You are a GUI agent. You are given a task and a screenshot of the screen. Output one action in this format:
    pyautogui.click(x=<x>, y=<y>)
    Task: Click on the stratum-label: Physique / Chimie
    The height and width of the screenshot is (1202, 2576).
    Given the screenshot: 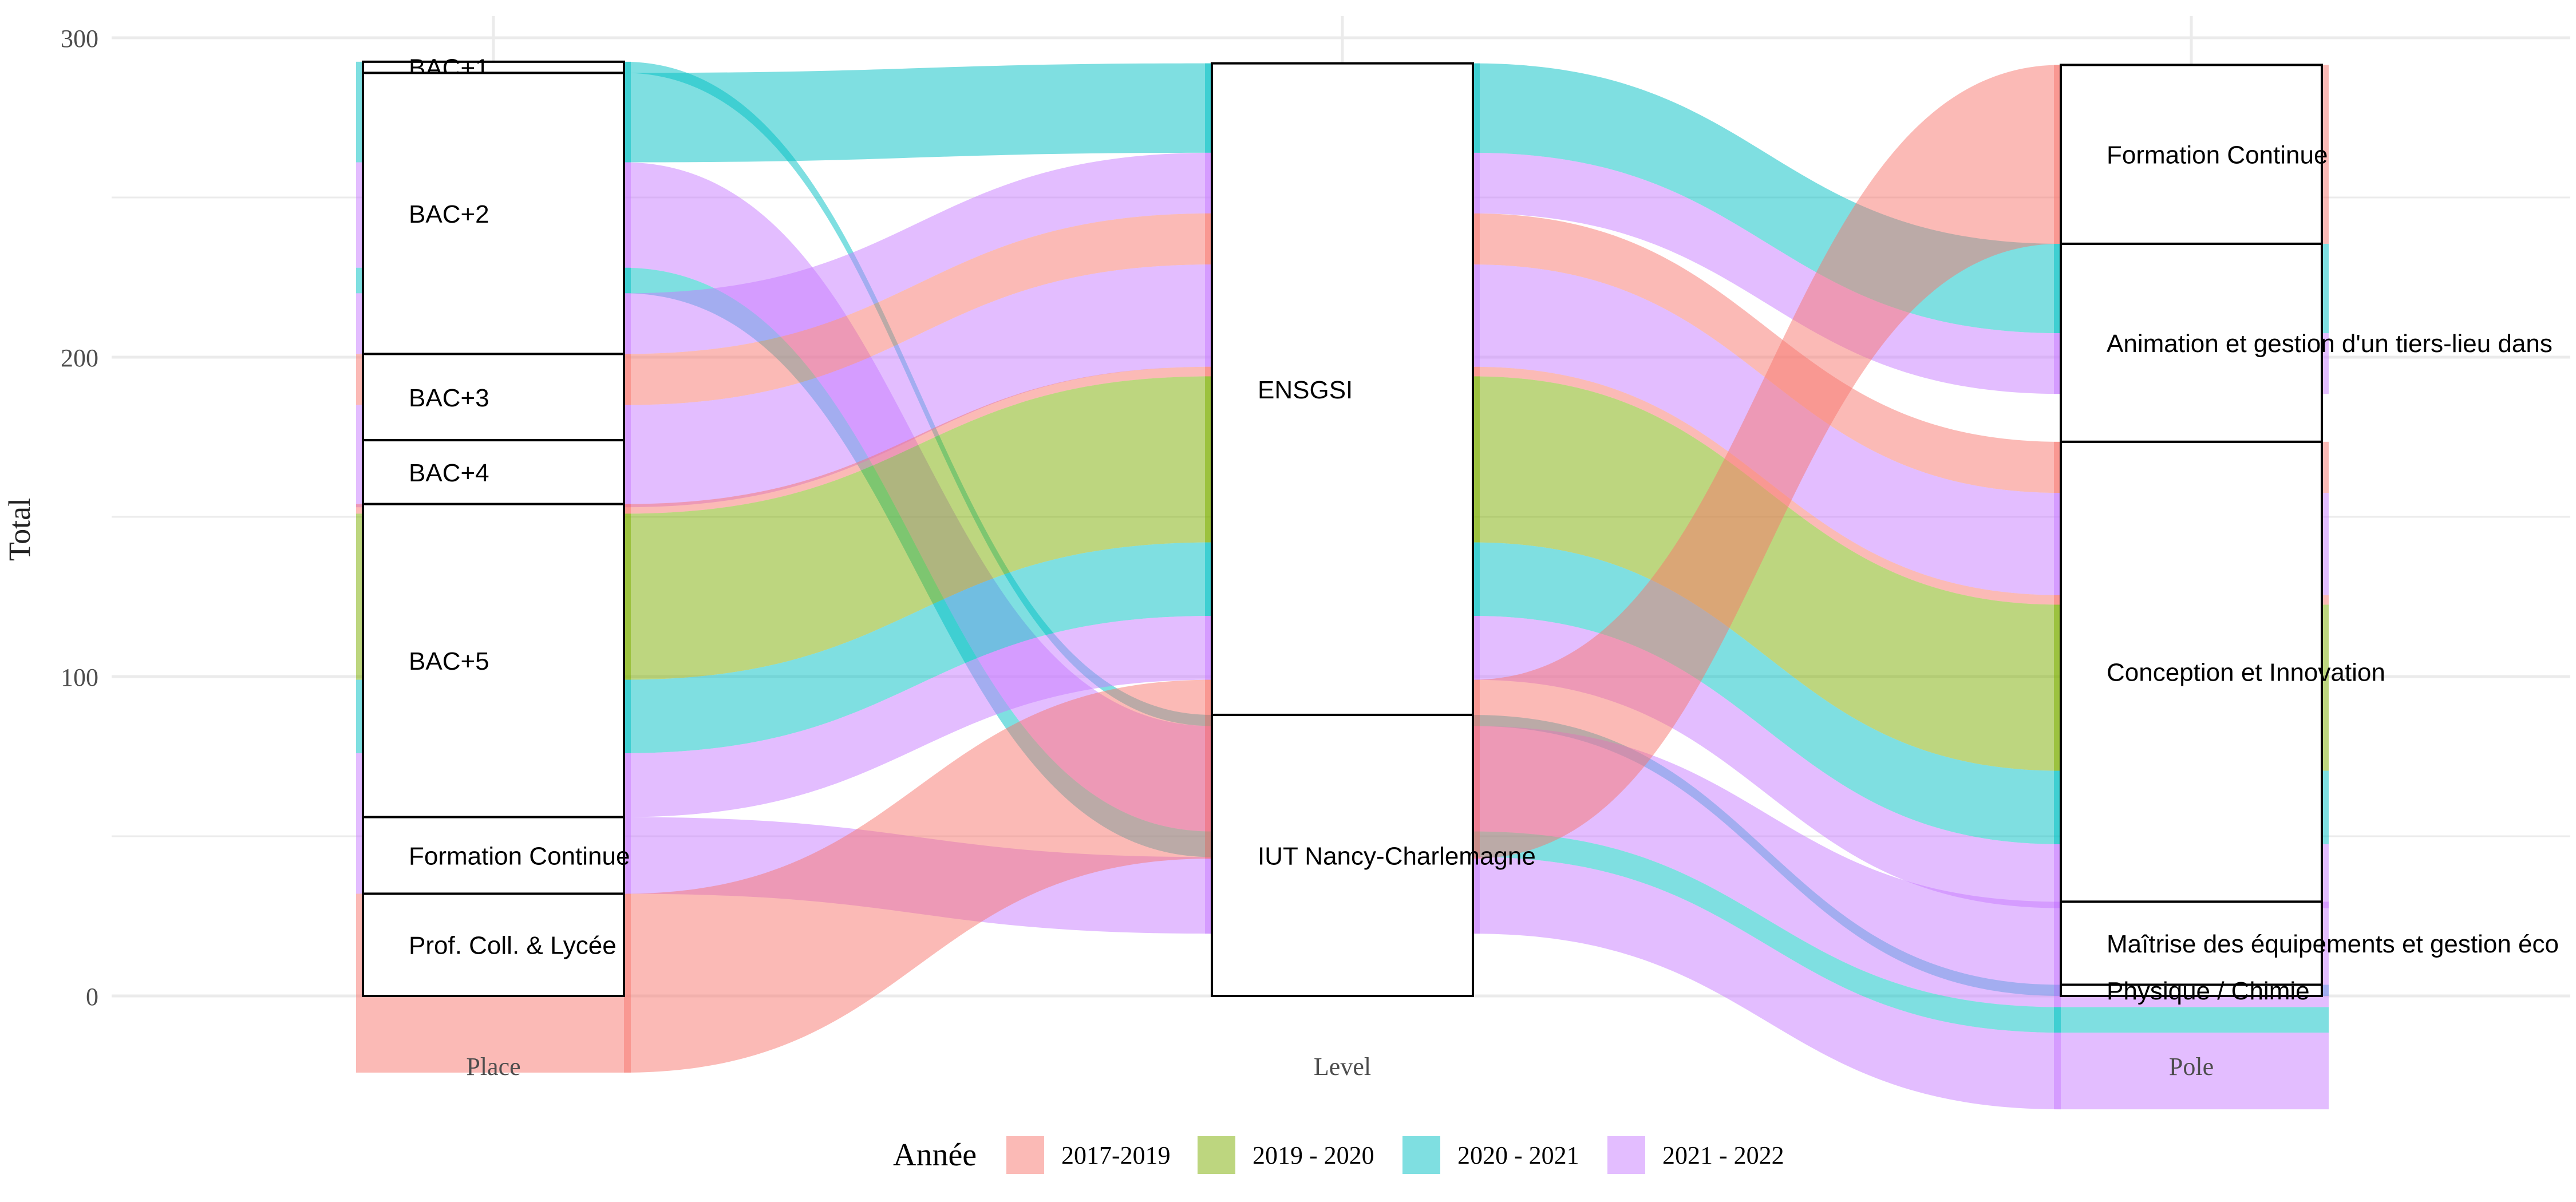 What is the action you would take?
    pyautogui.click(x=2208, y=991)
    